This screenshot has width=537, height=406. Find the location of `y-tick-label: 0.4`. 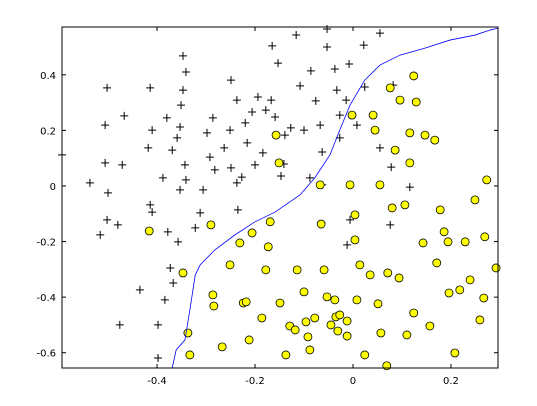

y-tick-label: 0.4 is located at coordinates (48, 76).